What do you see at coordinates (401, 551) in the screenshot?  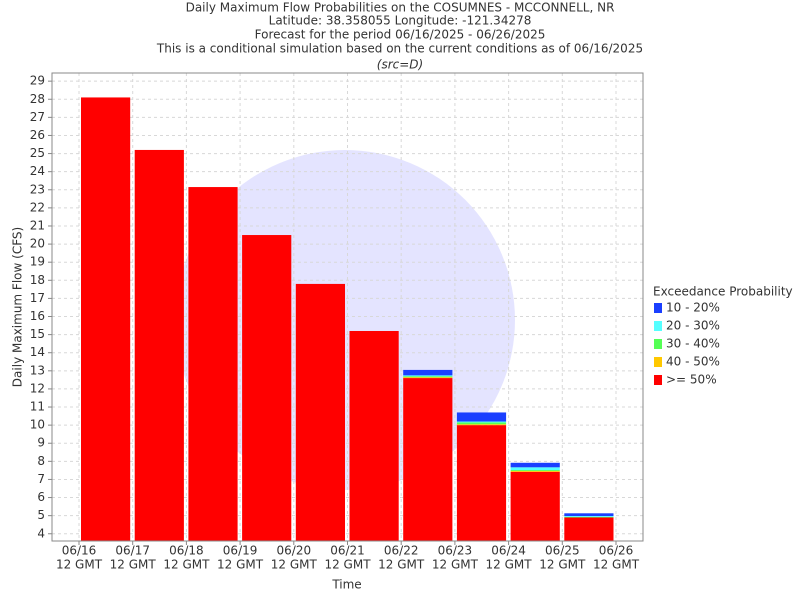 I see `x-tick-label: 06/22` at bounding box center [401, 551].